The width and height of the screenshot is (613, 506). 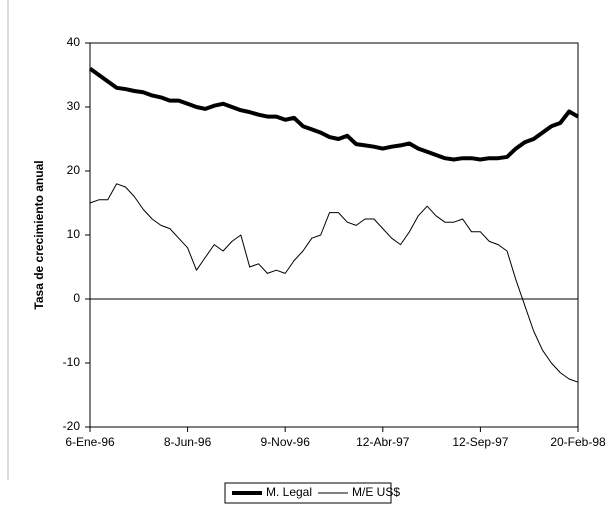 What do you see at coordinates (74, 234) in the screenshot?
I see `y-tick-label: 10` at bounding box center [74, 234].